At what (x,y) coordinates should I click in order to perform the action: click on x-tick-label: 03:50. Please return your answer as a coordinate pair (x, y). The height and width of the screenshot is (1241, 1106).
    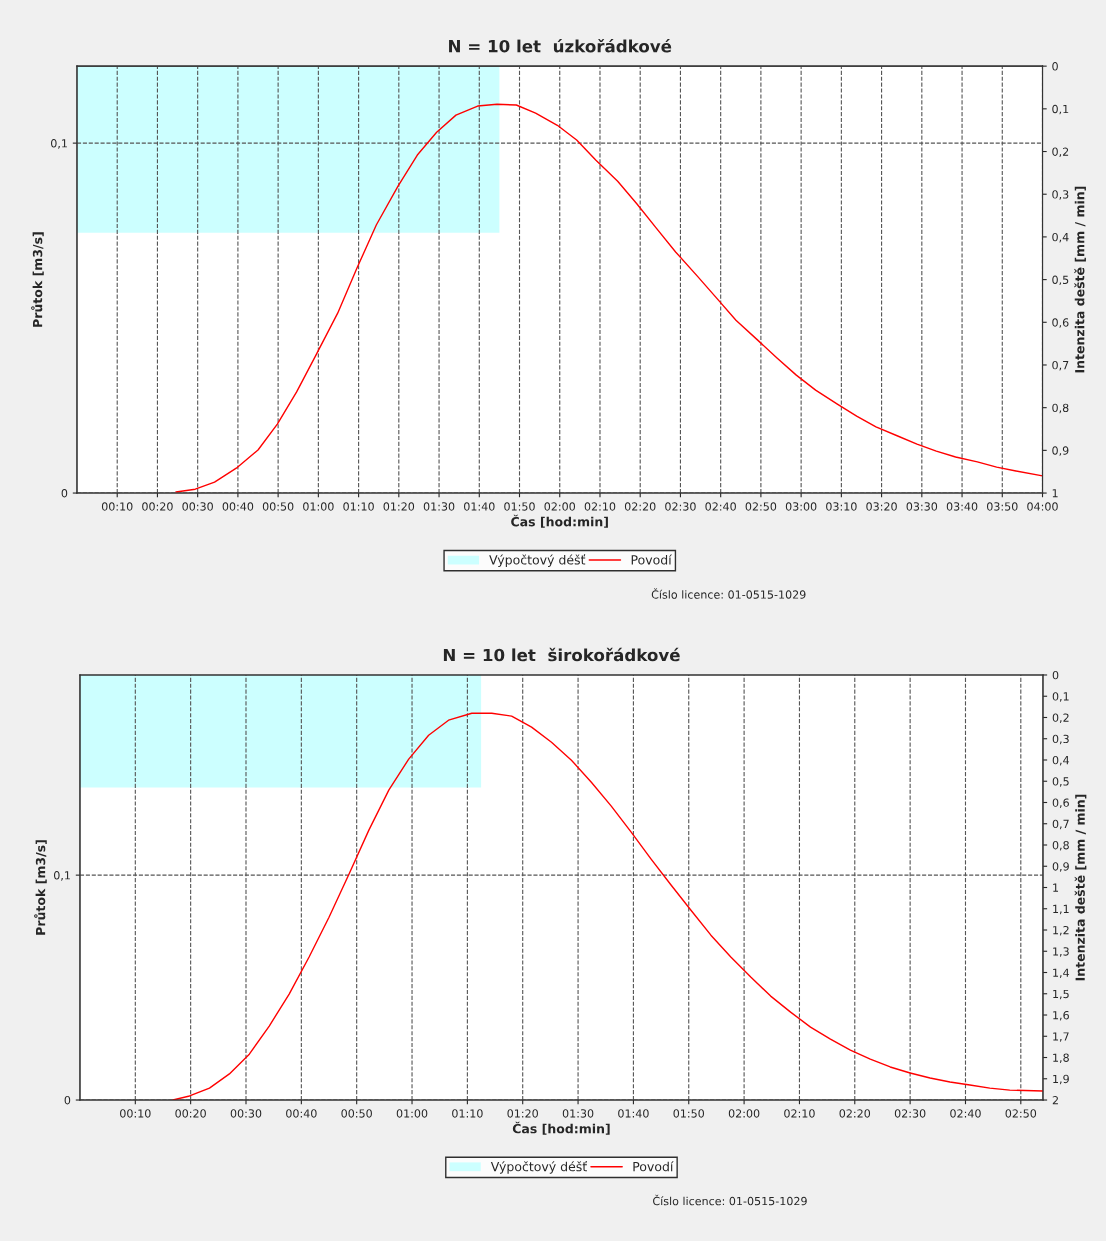
    Looking at the image, I should click on (1002, 506).